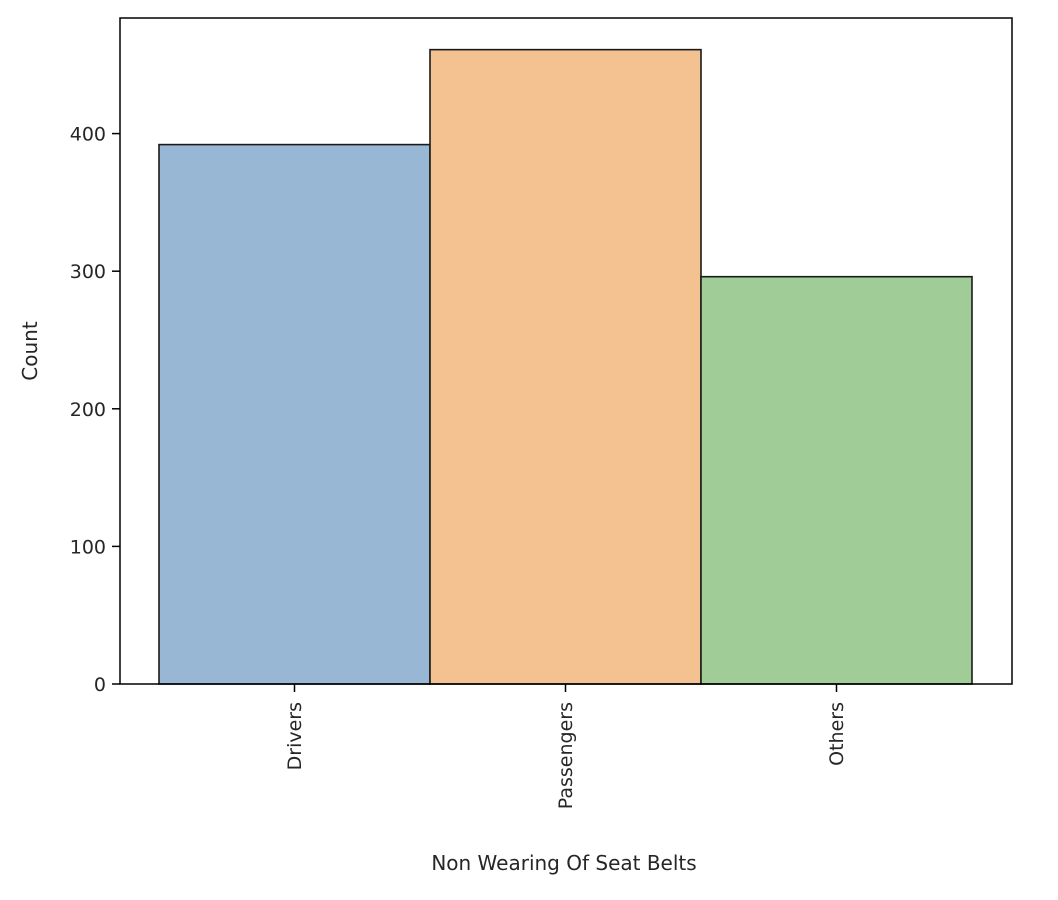 The width and height of the screenshot is (1058, 900). What do you see at coordinates (30, 351) in the screenshot?
I see `y-axis-title: Count` at bounding box center [30, 351].